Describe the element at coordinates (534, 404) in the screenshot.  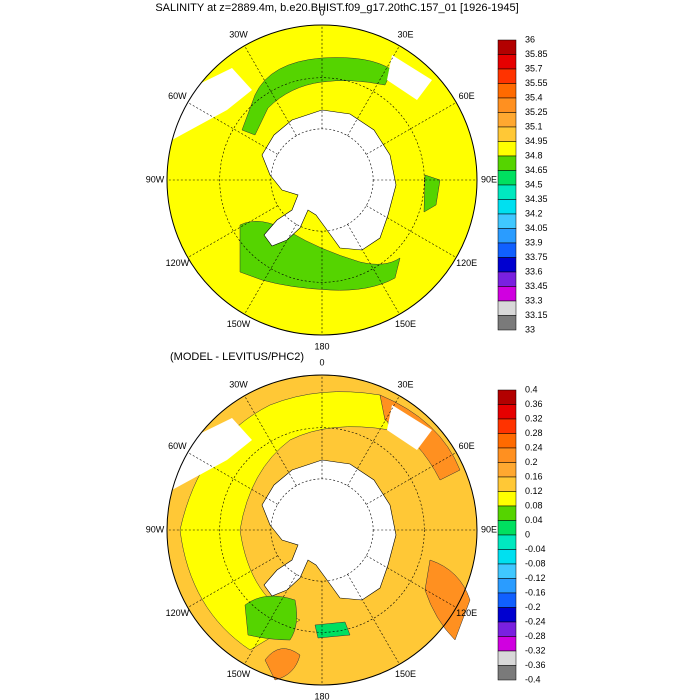
I see `colorbar-label: 0.36` at that location.